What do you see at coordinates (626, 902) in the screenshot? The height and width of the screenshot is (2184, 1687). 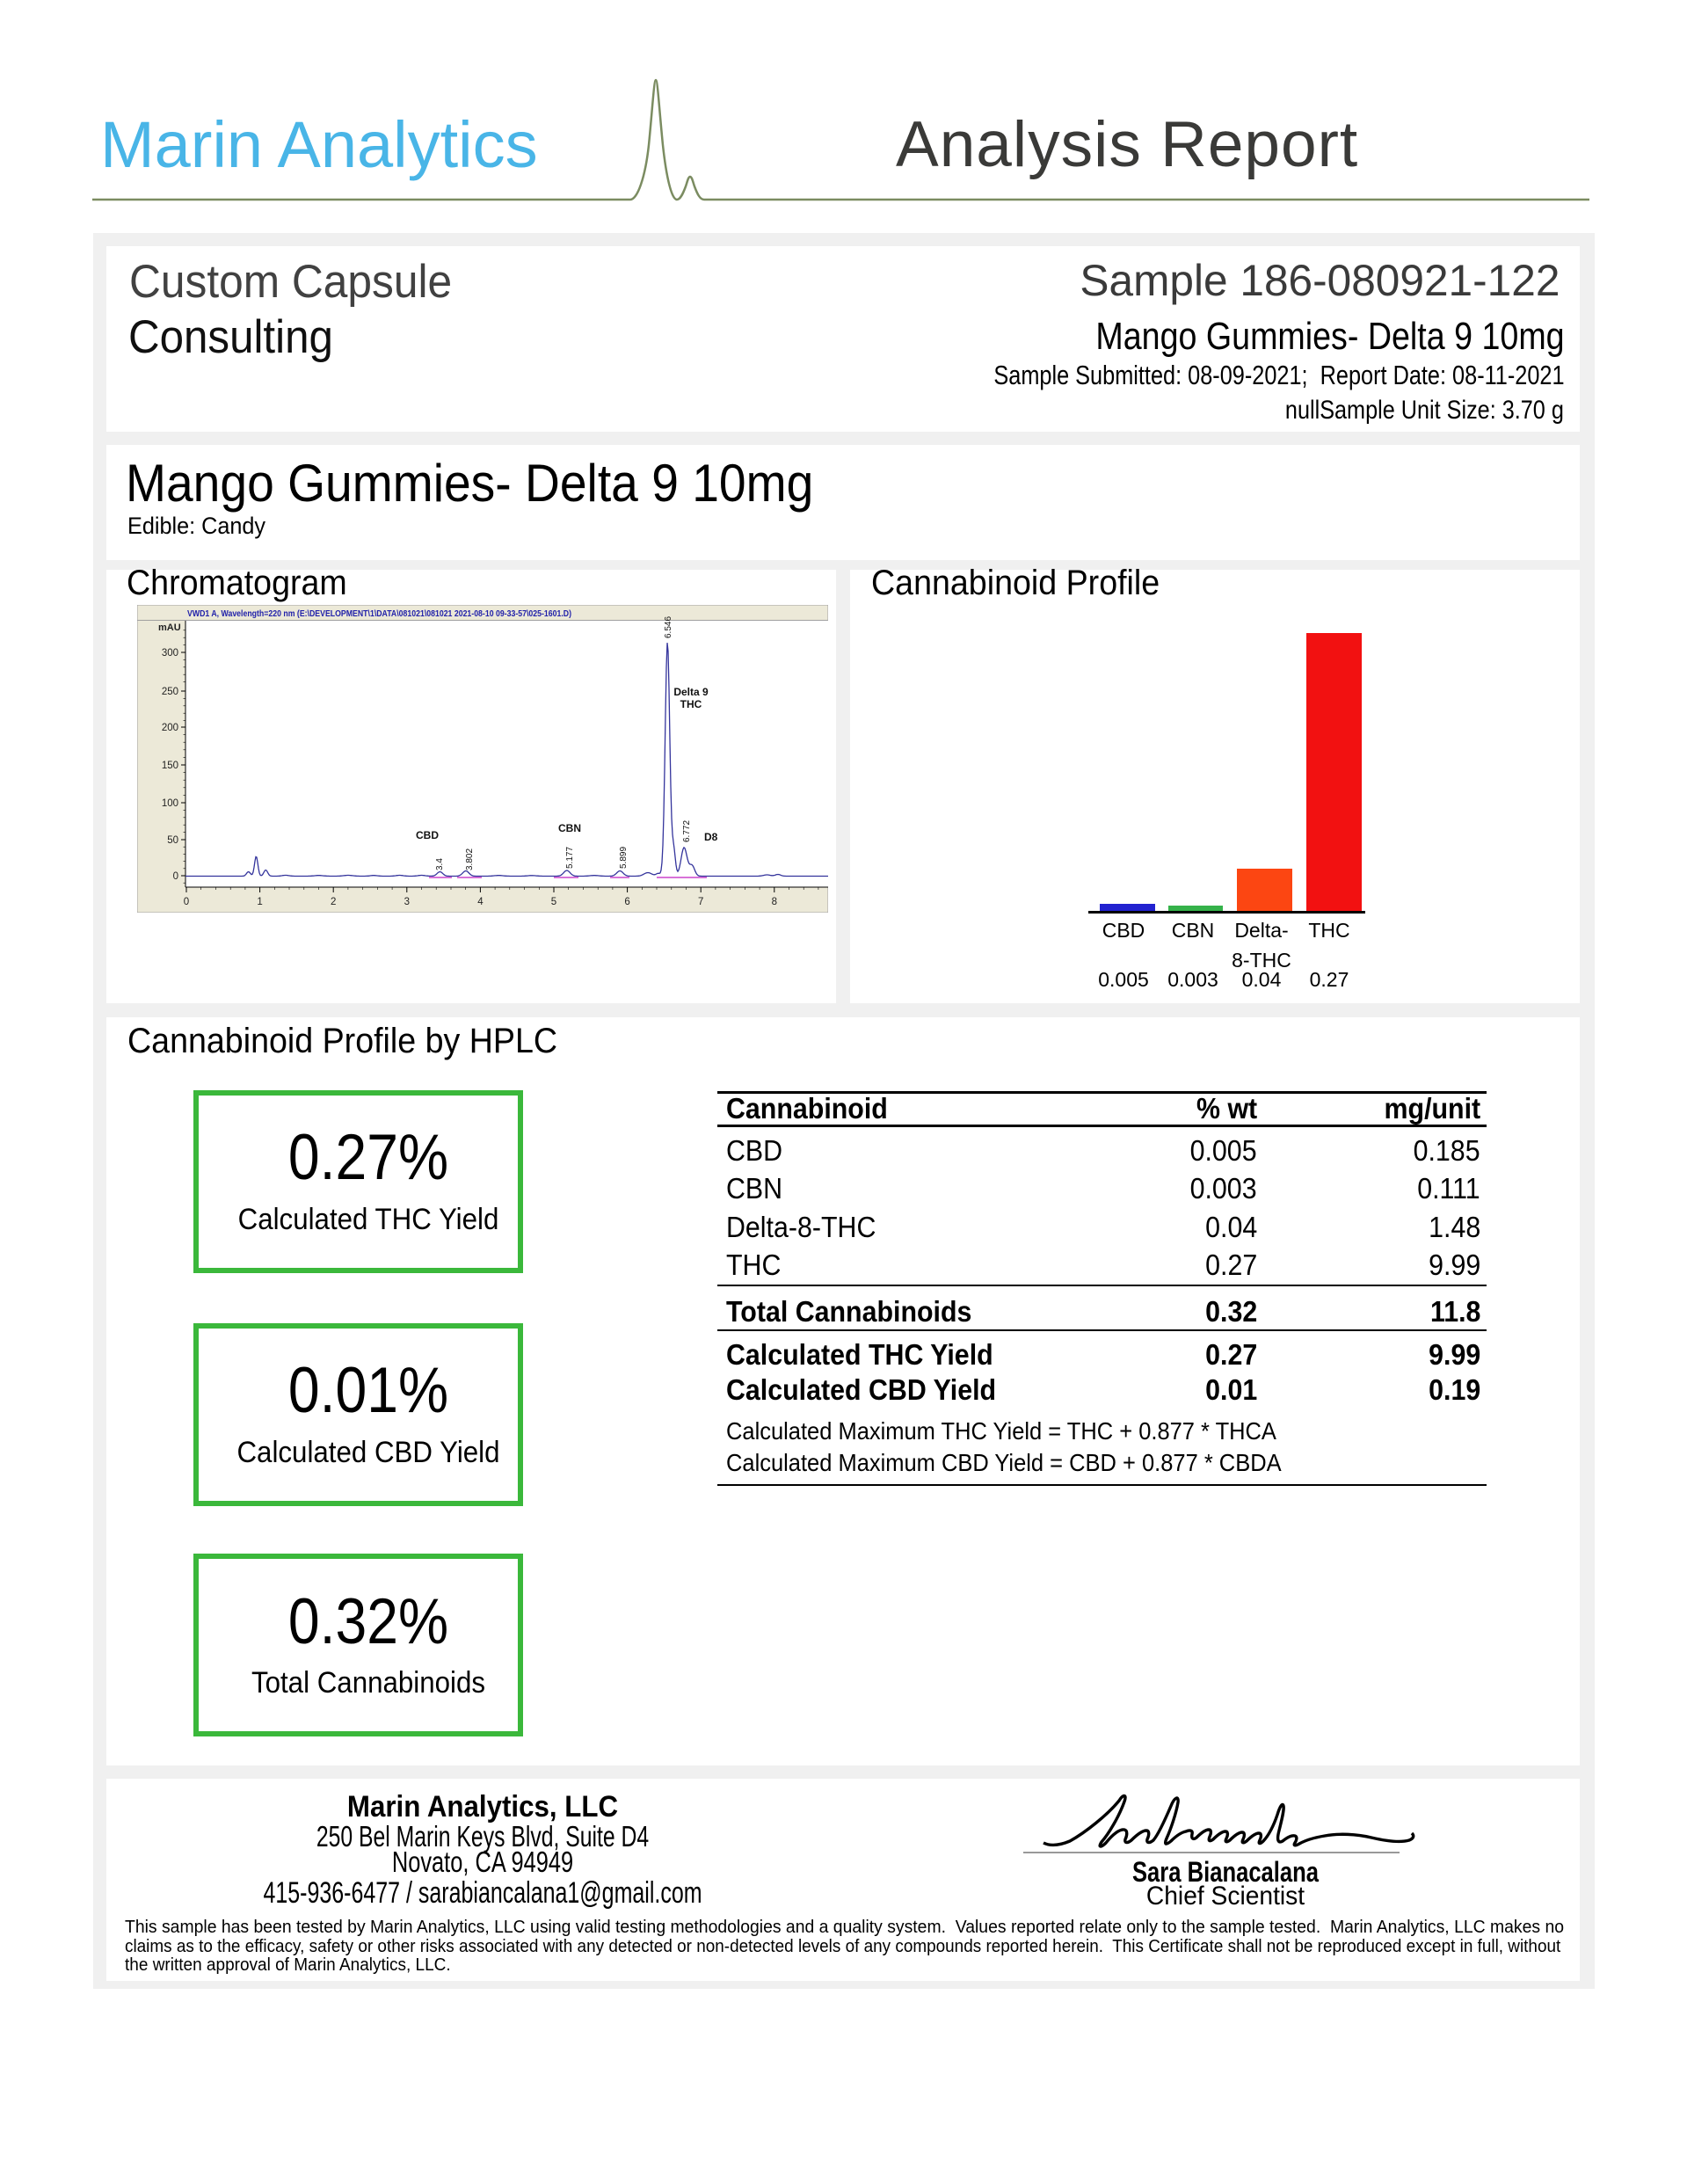 I see `svg-text: 6` at bounding box center [626, 902].